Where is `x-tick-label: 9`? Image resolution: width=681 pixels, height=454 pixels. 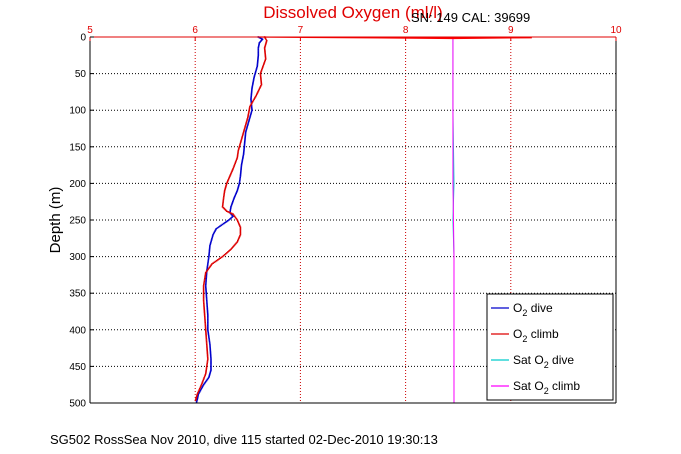
x-tick-label: 9 is located at coordinates (511, 30).